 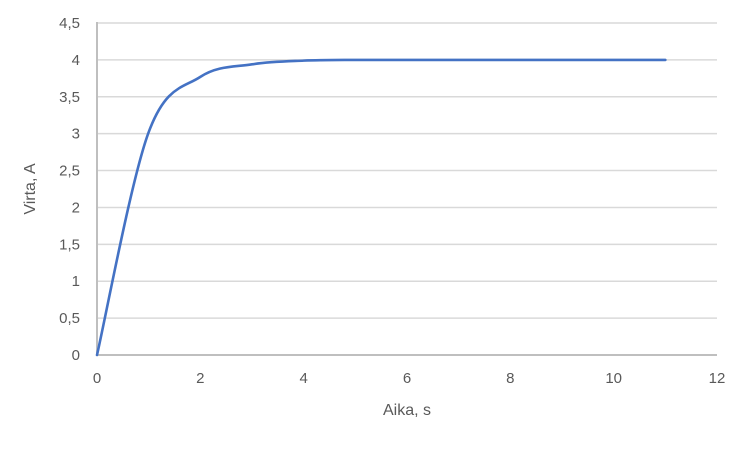 What do you see at coordinates (407, 410) in the screenshot?
I see `x-axis-title: Aika, s` at bounding box center [407, 410].